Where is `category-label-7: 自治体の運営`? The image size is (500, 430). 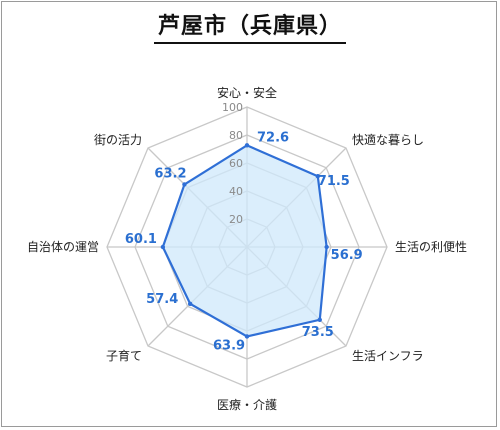 category-label-7: 自治体の運営 is located at coordinates (63, 247).